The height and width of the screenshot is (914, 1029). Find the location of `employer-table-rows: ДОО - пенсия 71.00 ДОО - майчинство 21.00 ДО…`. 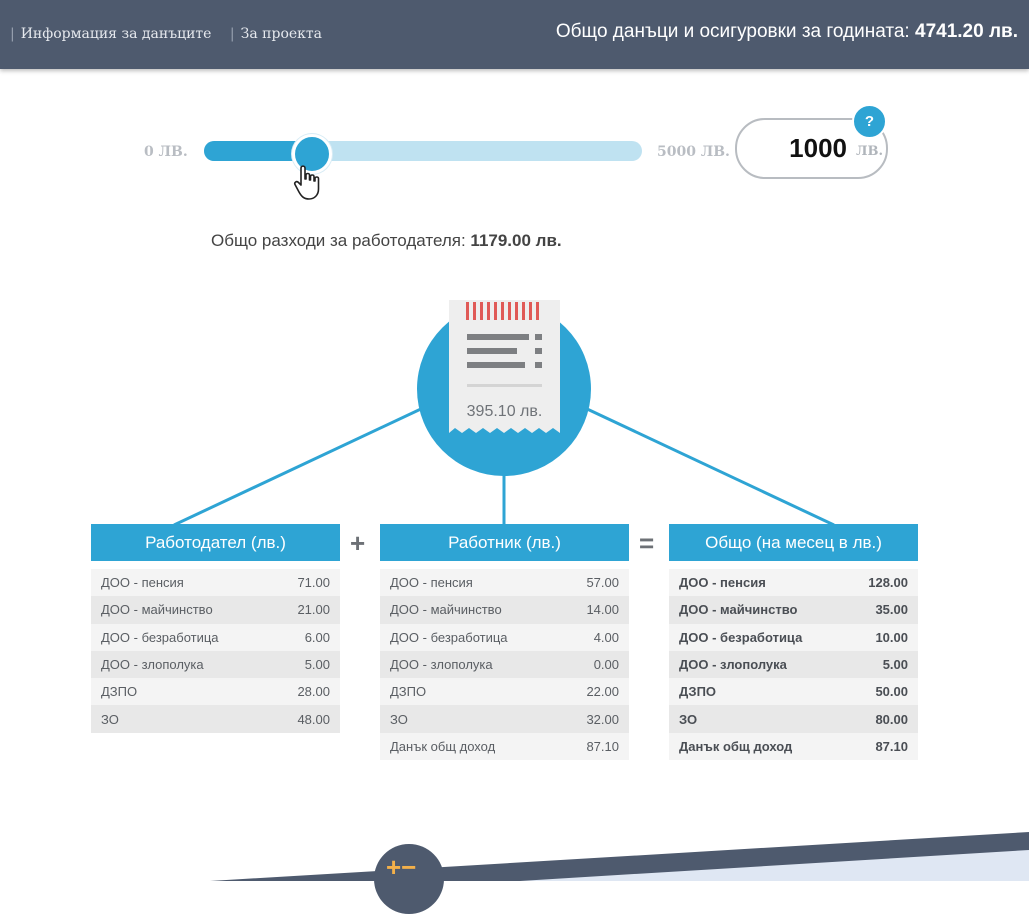

employer-table-rows: ДОО - пенсия 71.00 ДОО - майчинство 21.00 ДО… is located at coordinates (215, 651).